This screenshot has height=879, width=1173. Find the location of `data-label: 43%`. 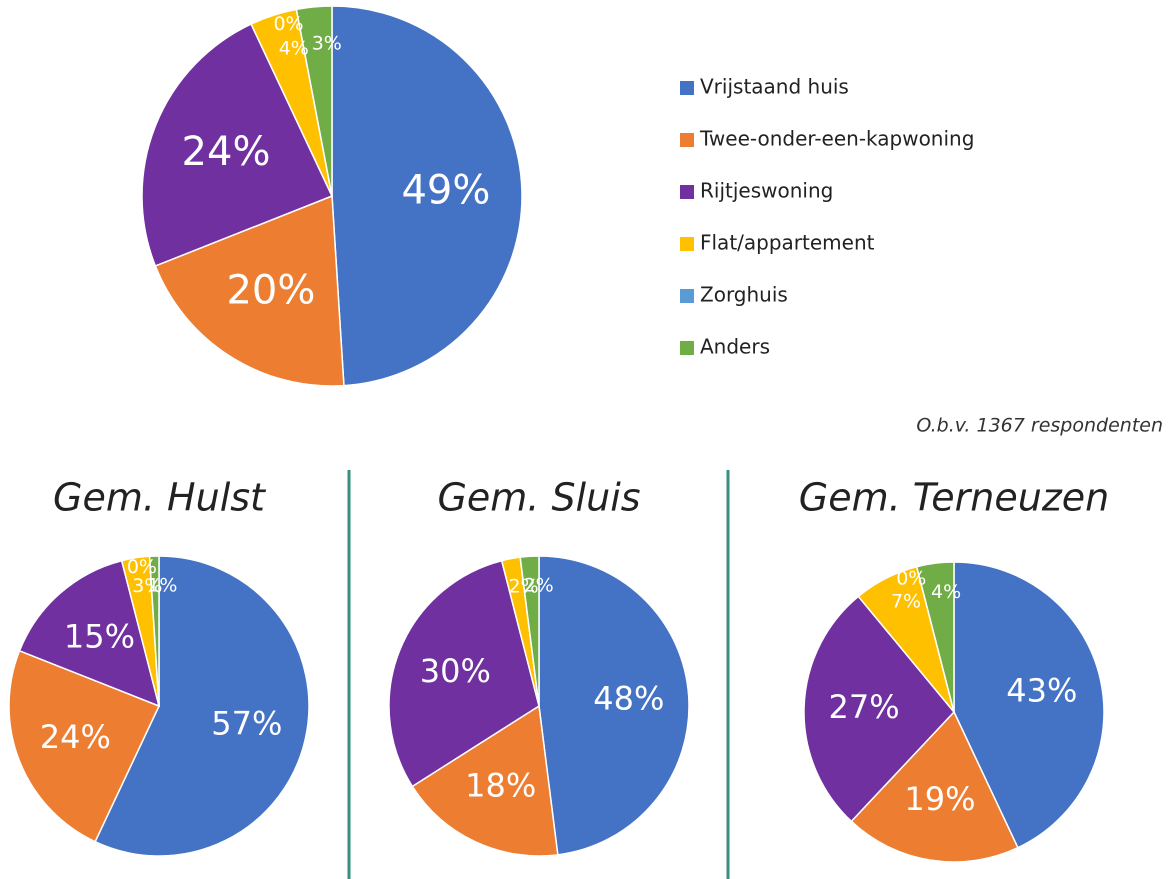

data-label: 43% is located at coordinates (1041, 690).